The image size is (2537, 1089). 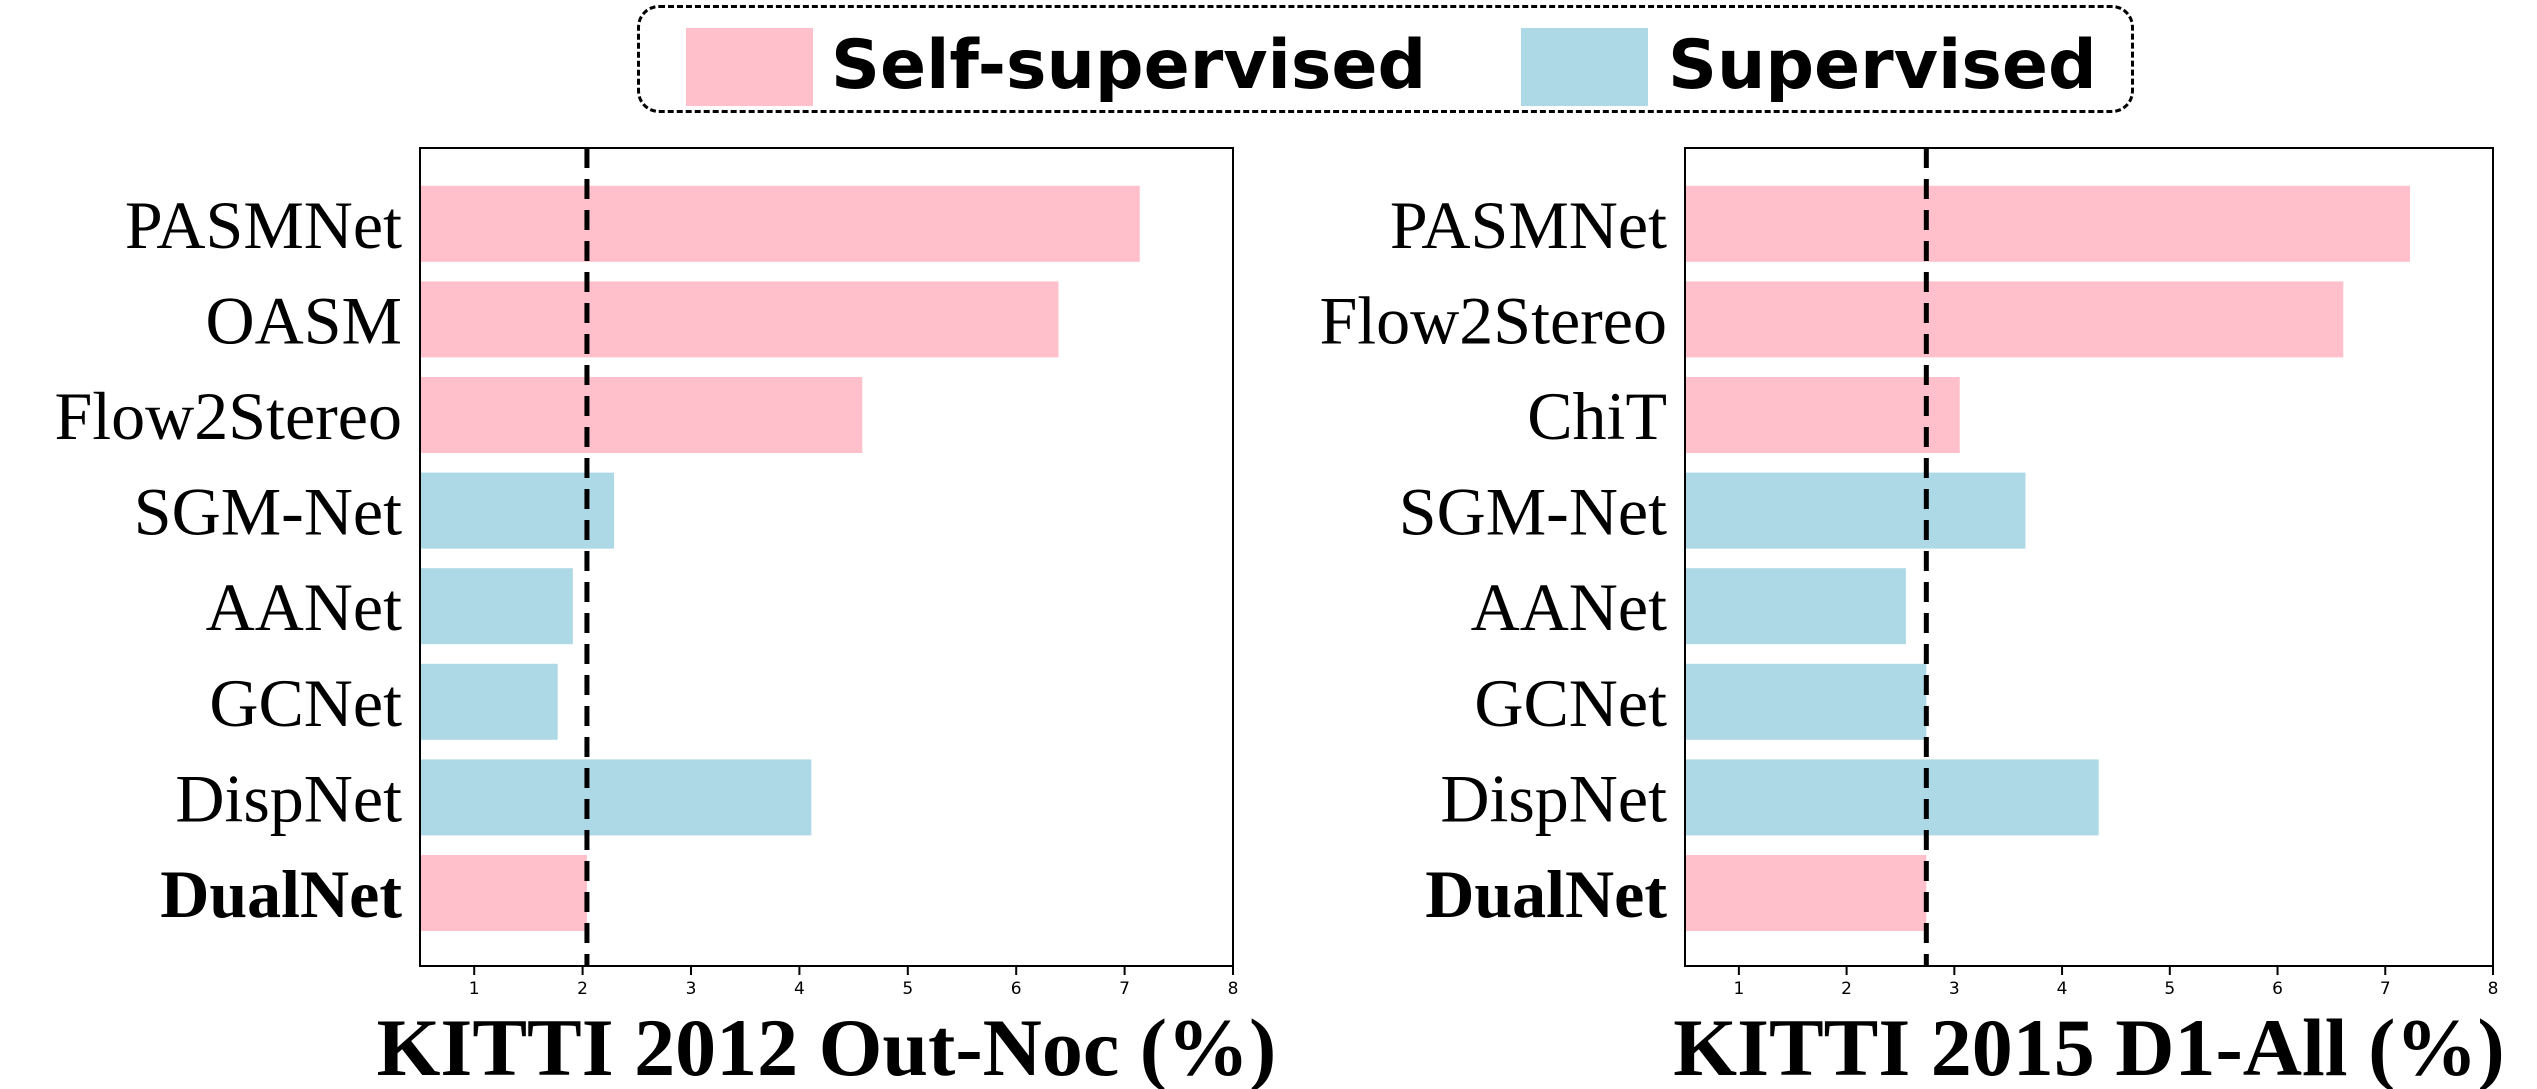 I want to click on legend: Self-supervised Supervised, so click(x=1385, y=59).